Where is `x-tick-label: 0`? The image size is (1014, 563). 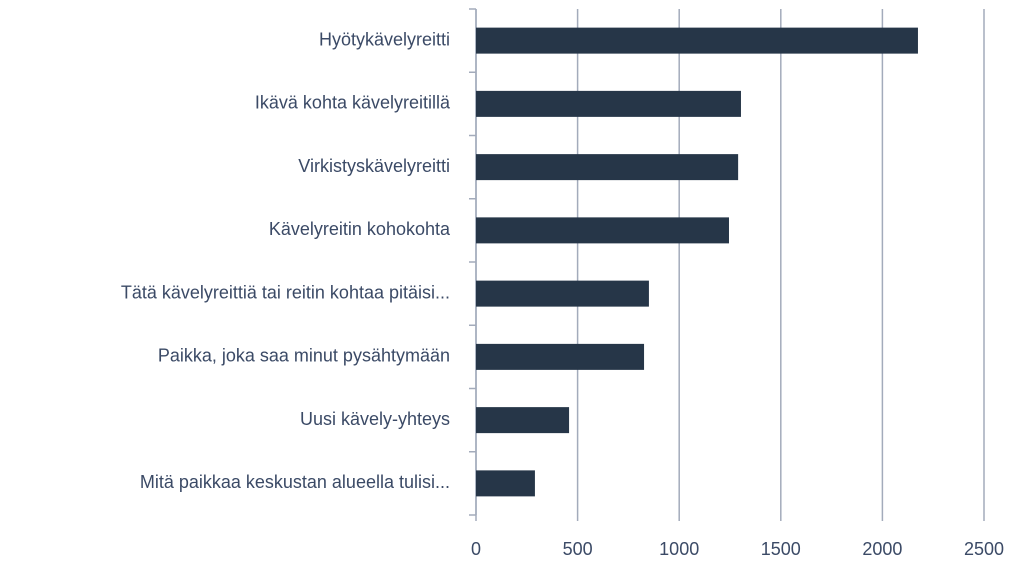
x-tick-label: 0 is located at coordinates (476, 549).